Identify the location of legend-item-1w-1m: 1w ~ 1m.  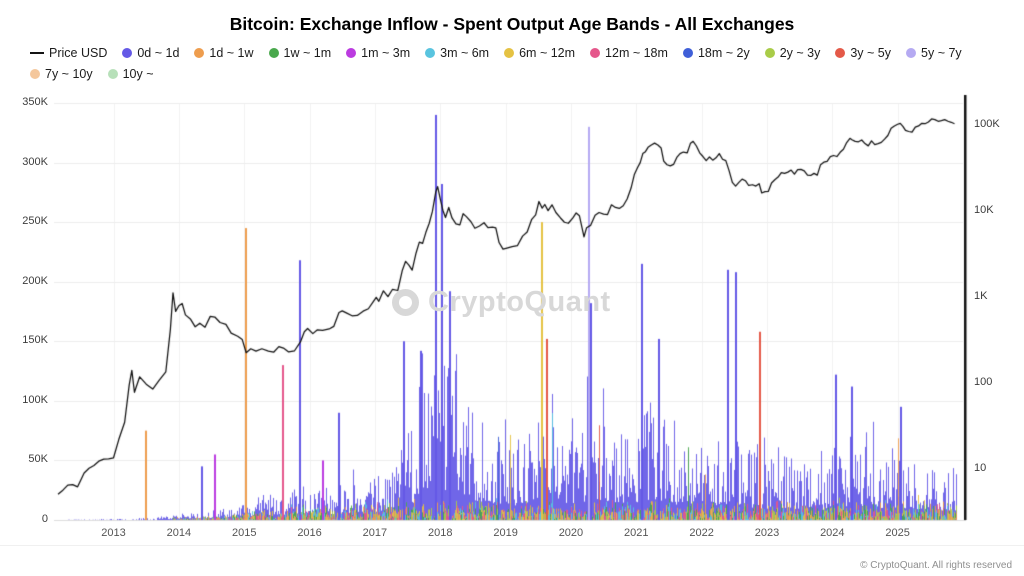
(300, 53).